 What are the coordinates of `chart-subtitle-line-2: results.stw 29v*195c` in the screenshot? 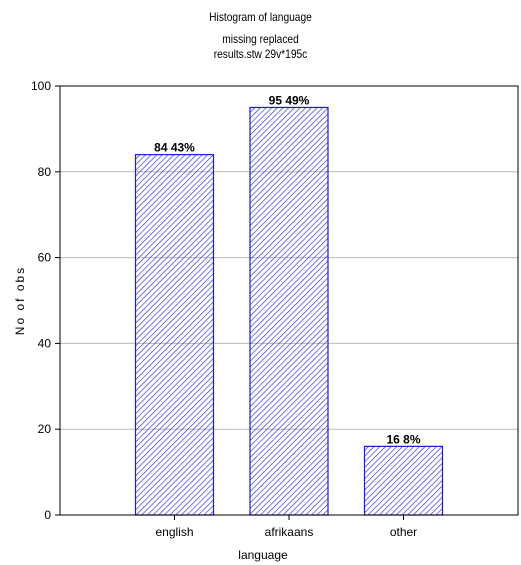 It's located at (260, 54).